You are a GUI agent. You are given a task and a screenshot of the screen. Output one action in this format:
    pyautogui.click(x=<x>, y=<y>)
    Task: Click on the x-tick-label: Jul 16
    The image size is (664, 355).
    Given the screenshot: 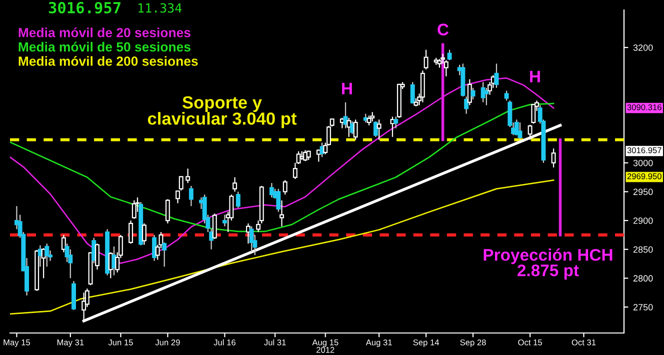 What is the action you would take?
    pyautogui.click(x=225, y=342)
    